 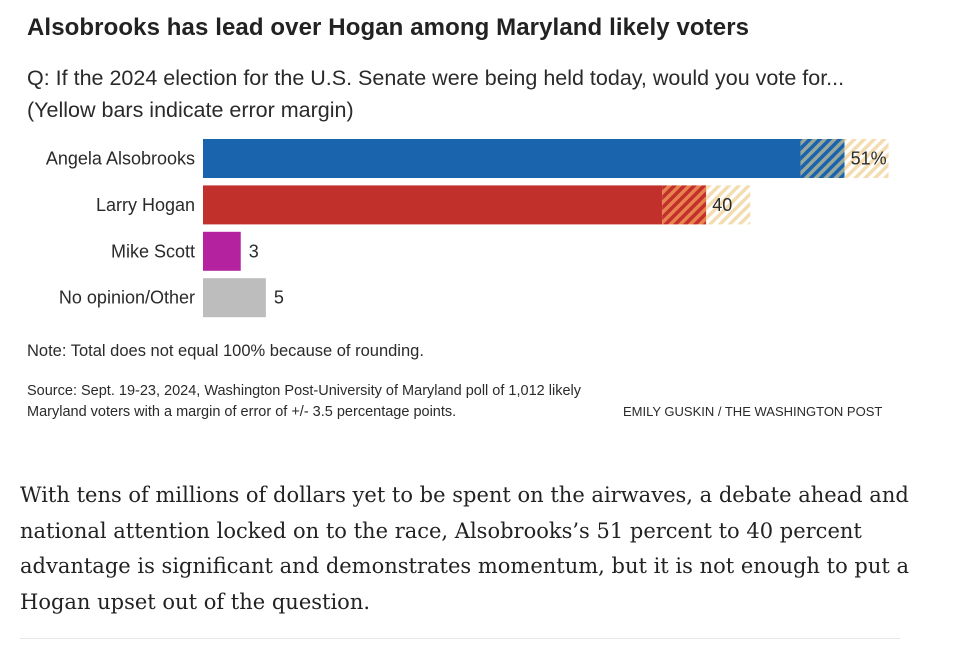 I want to click on category-label: Angela Alsobrooks, so click(x=120, y=159).